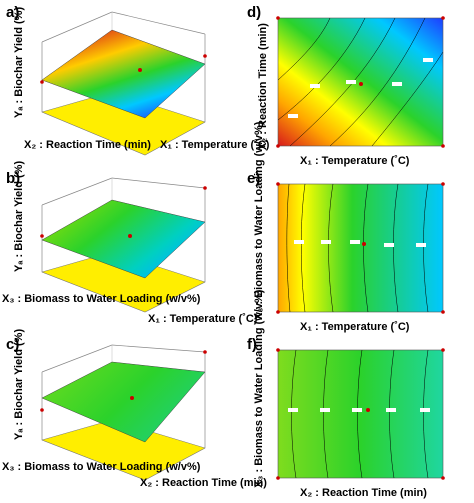 This screenshot has width=474, height=503. What do you see at coordinates (203, 483) in the screenshot?
I see `panel-c-x-axis-title: X₂ : Reaction Time (min)` at bounding box center [203, 483].